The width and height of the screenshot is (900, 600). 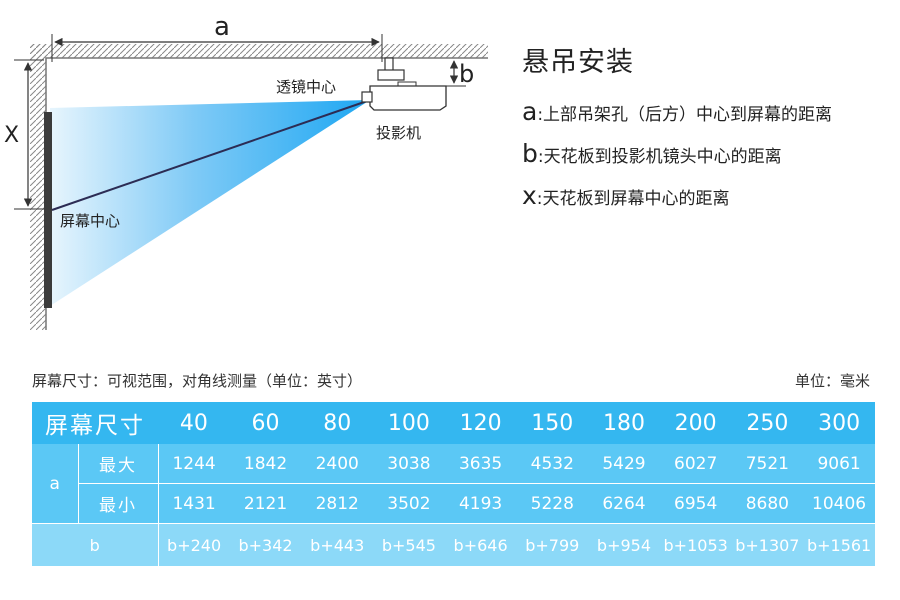 I want to click on legend-text-a: :上部吊架孔（后方）中心到屏幕的距离, so click(x=685, y=115).